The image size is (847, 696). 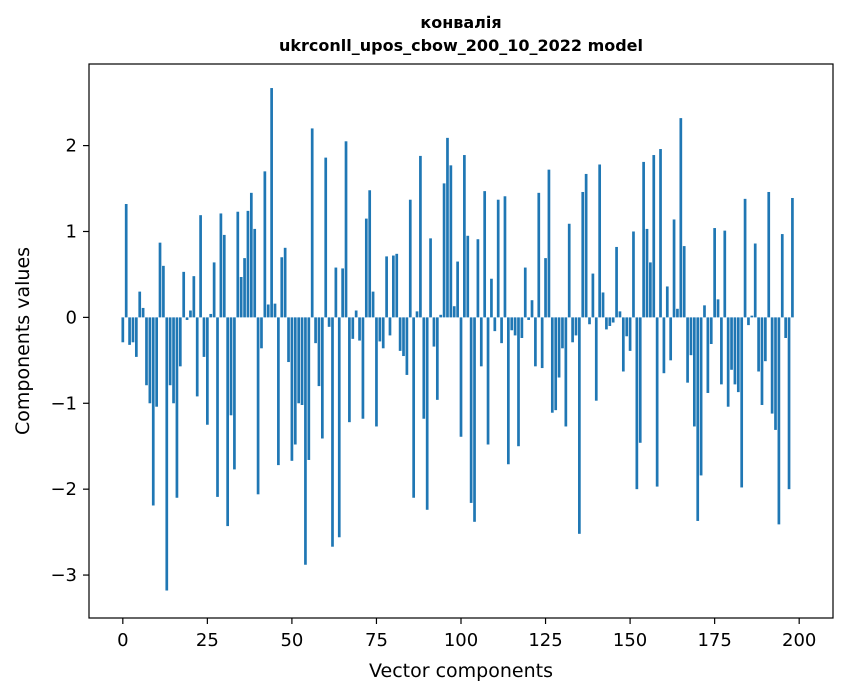 I want to click on x-tick-label: 75, so click(x=376, y=640).